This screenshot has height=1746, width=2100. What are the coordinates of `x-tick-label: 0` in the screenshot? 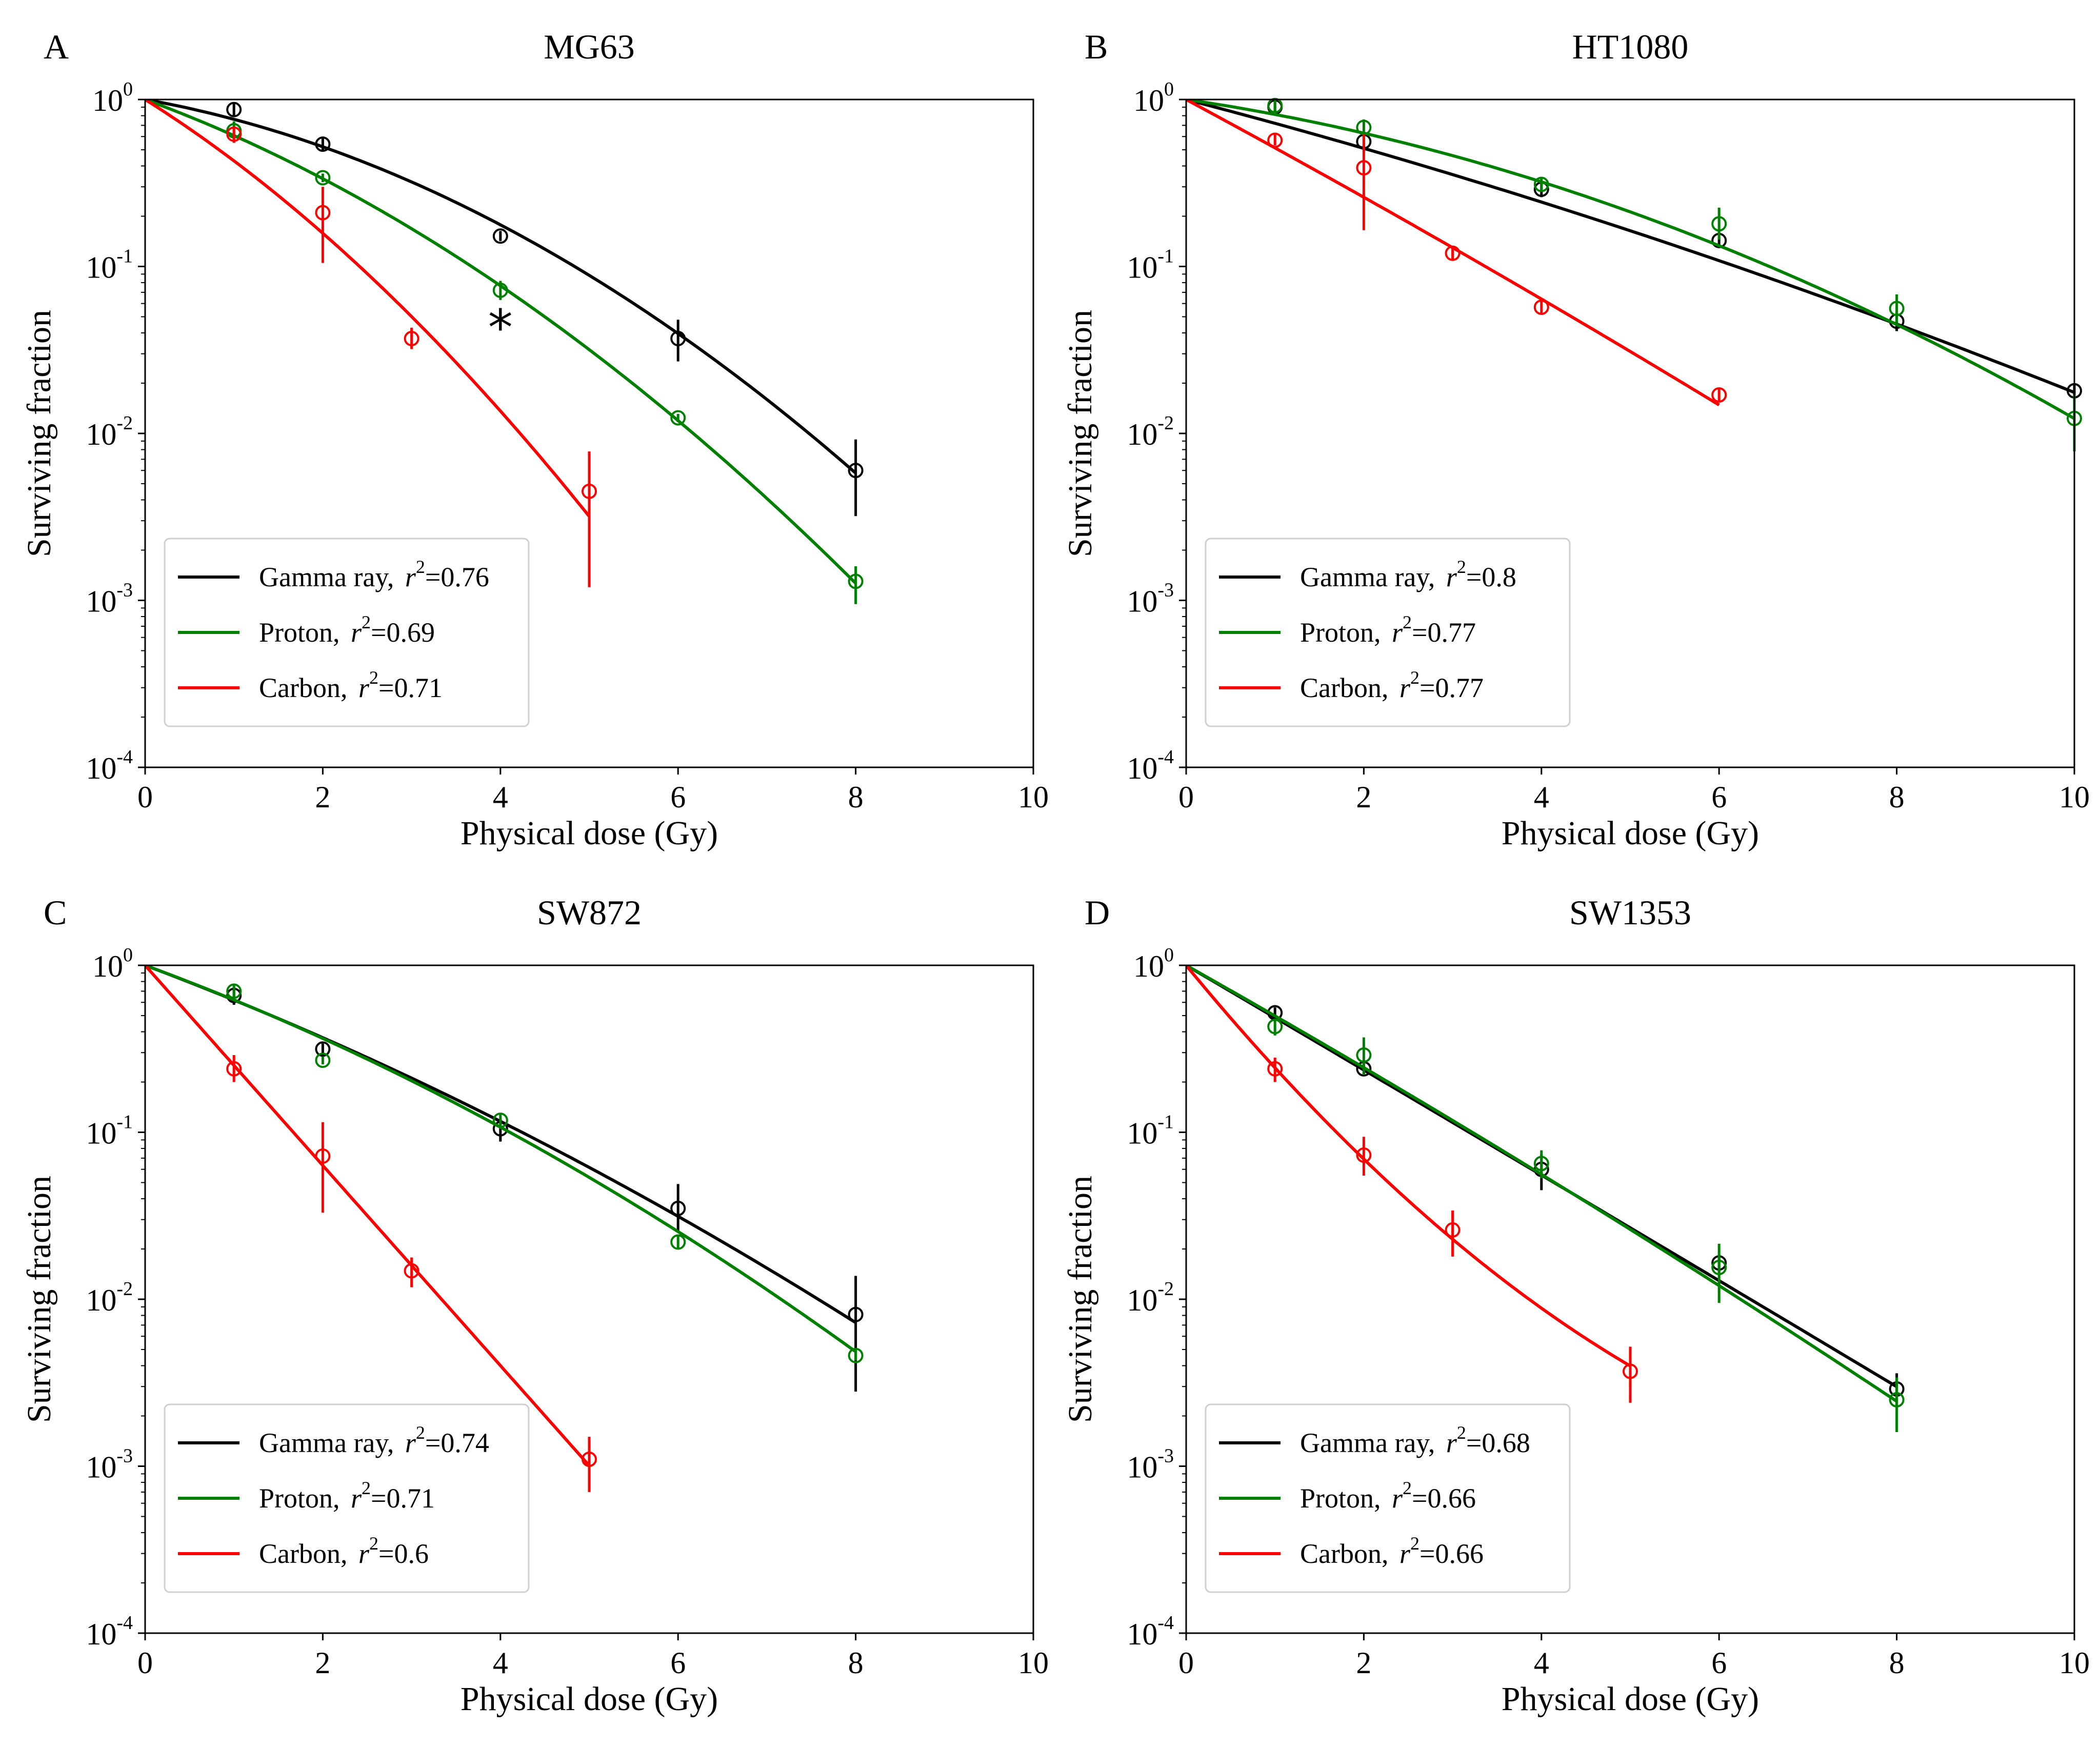 It's located at (1186, 1663).